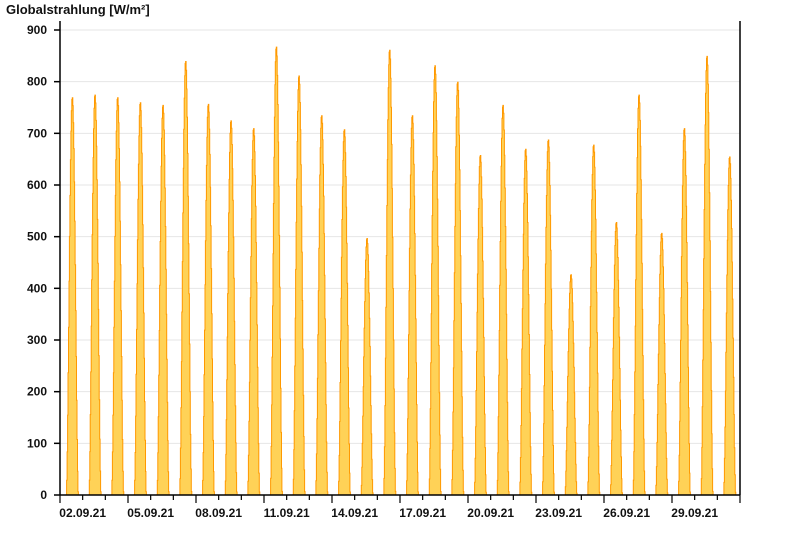 The height and width of the screenshot is (550, 800). I want to click on day-area-07.09.21, so click(208, 299).